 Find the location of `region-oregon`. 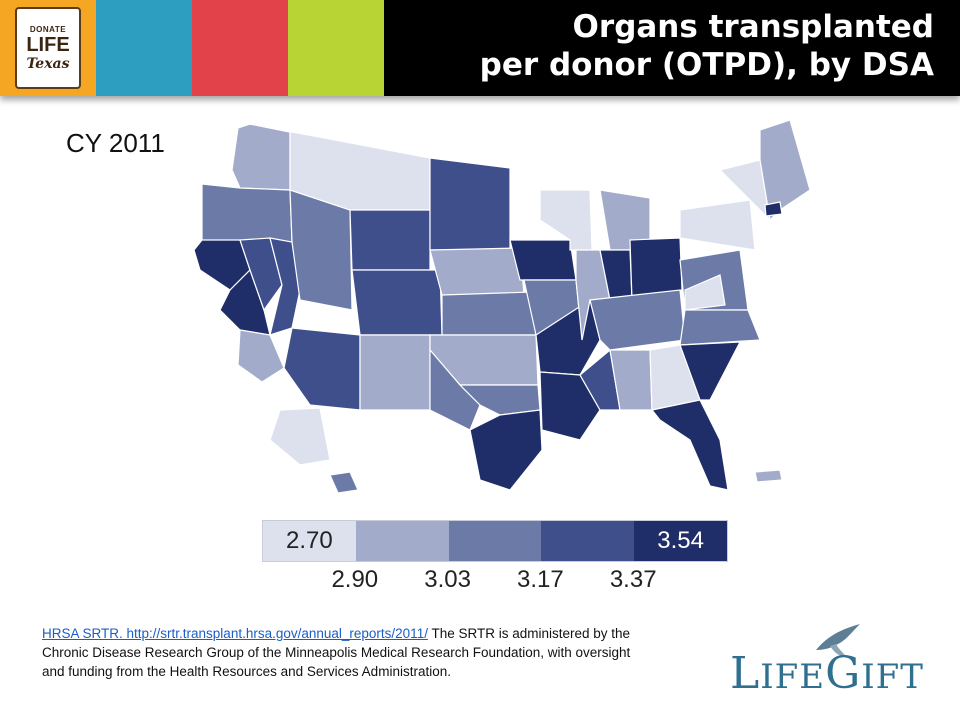

region-oregon is located at coordinates (247, 213).